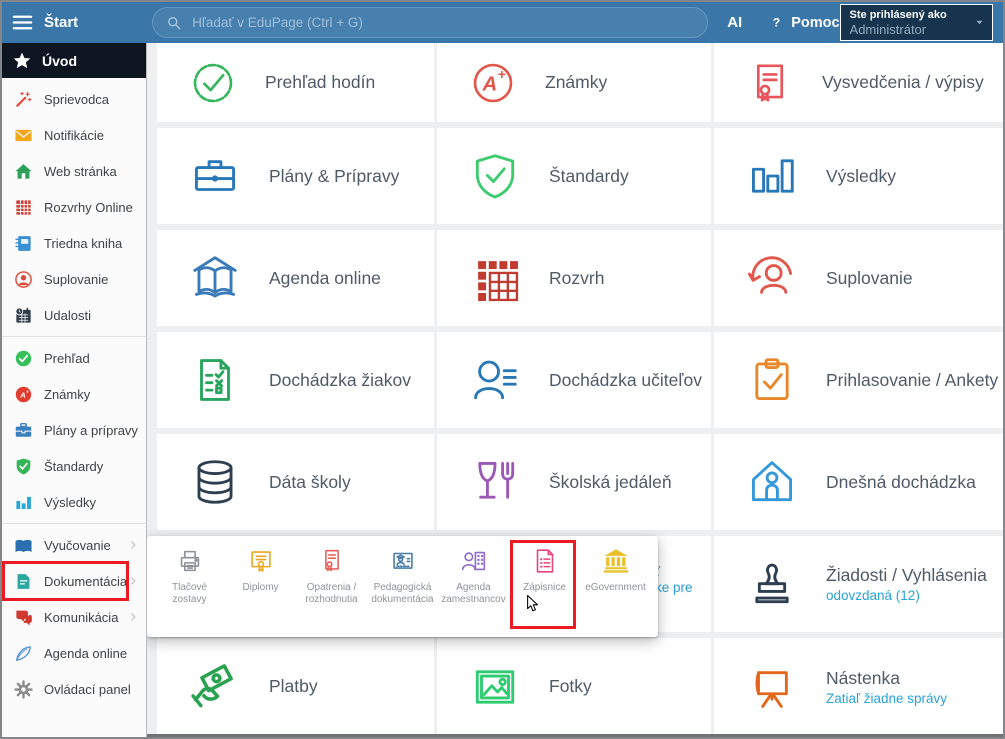 The image size is (1005, 739). What do you see at coordinates (74, 171) in the screenshot?
I see `sidebar-item-web-stranka: Web stránka` at bounding box center [74, 171].